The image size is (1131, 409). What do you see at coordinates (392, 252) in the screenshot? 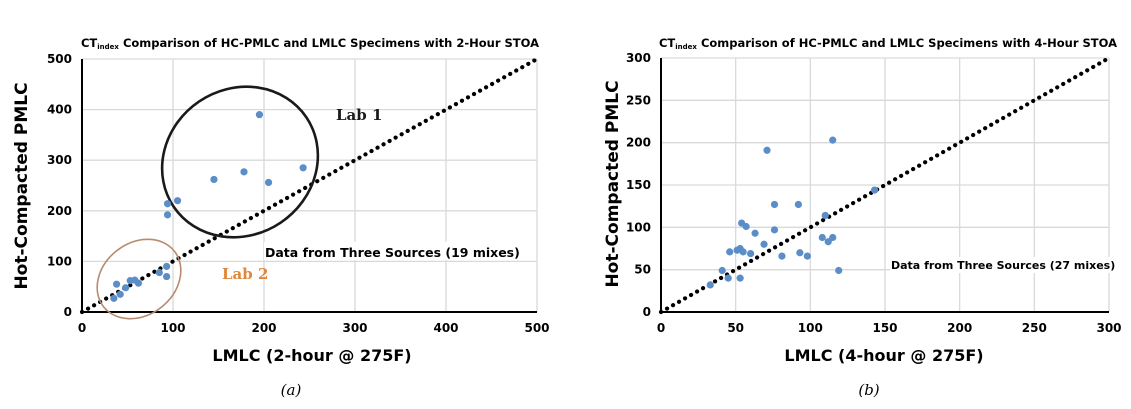
I see `panel-a-annotation: Data from Three Sources (19 mixes)` at bounding box center [392, 252].